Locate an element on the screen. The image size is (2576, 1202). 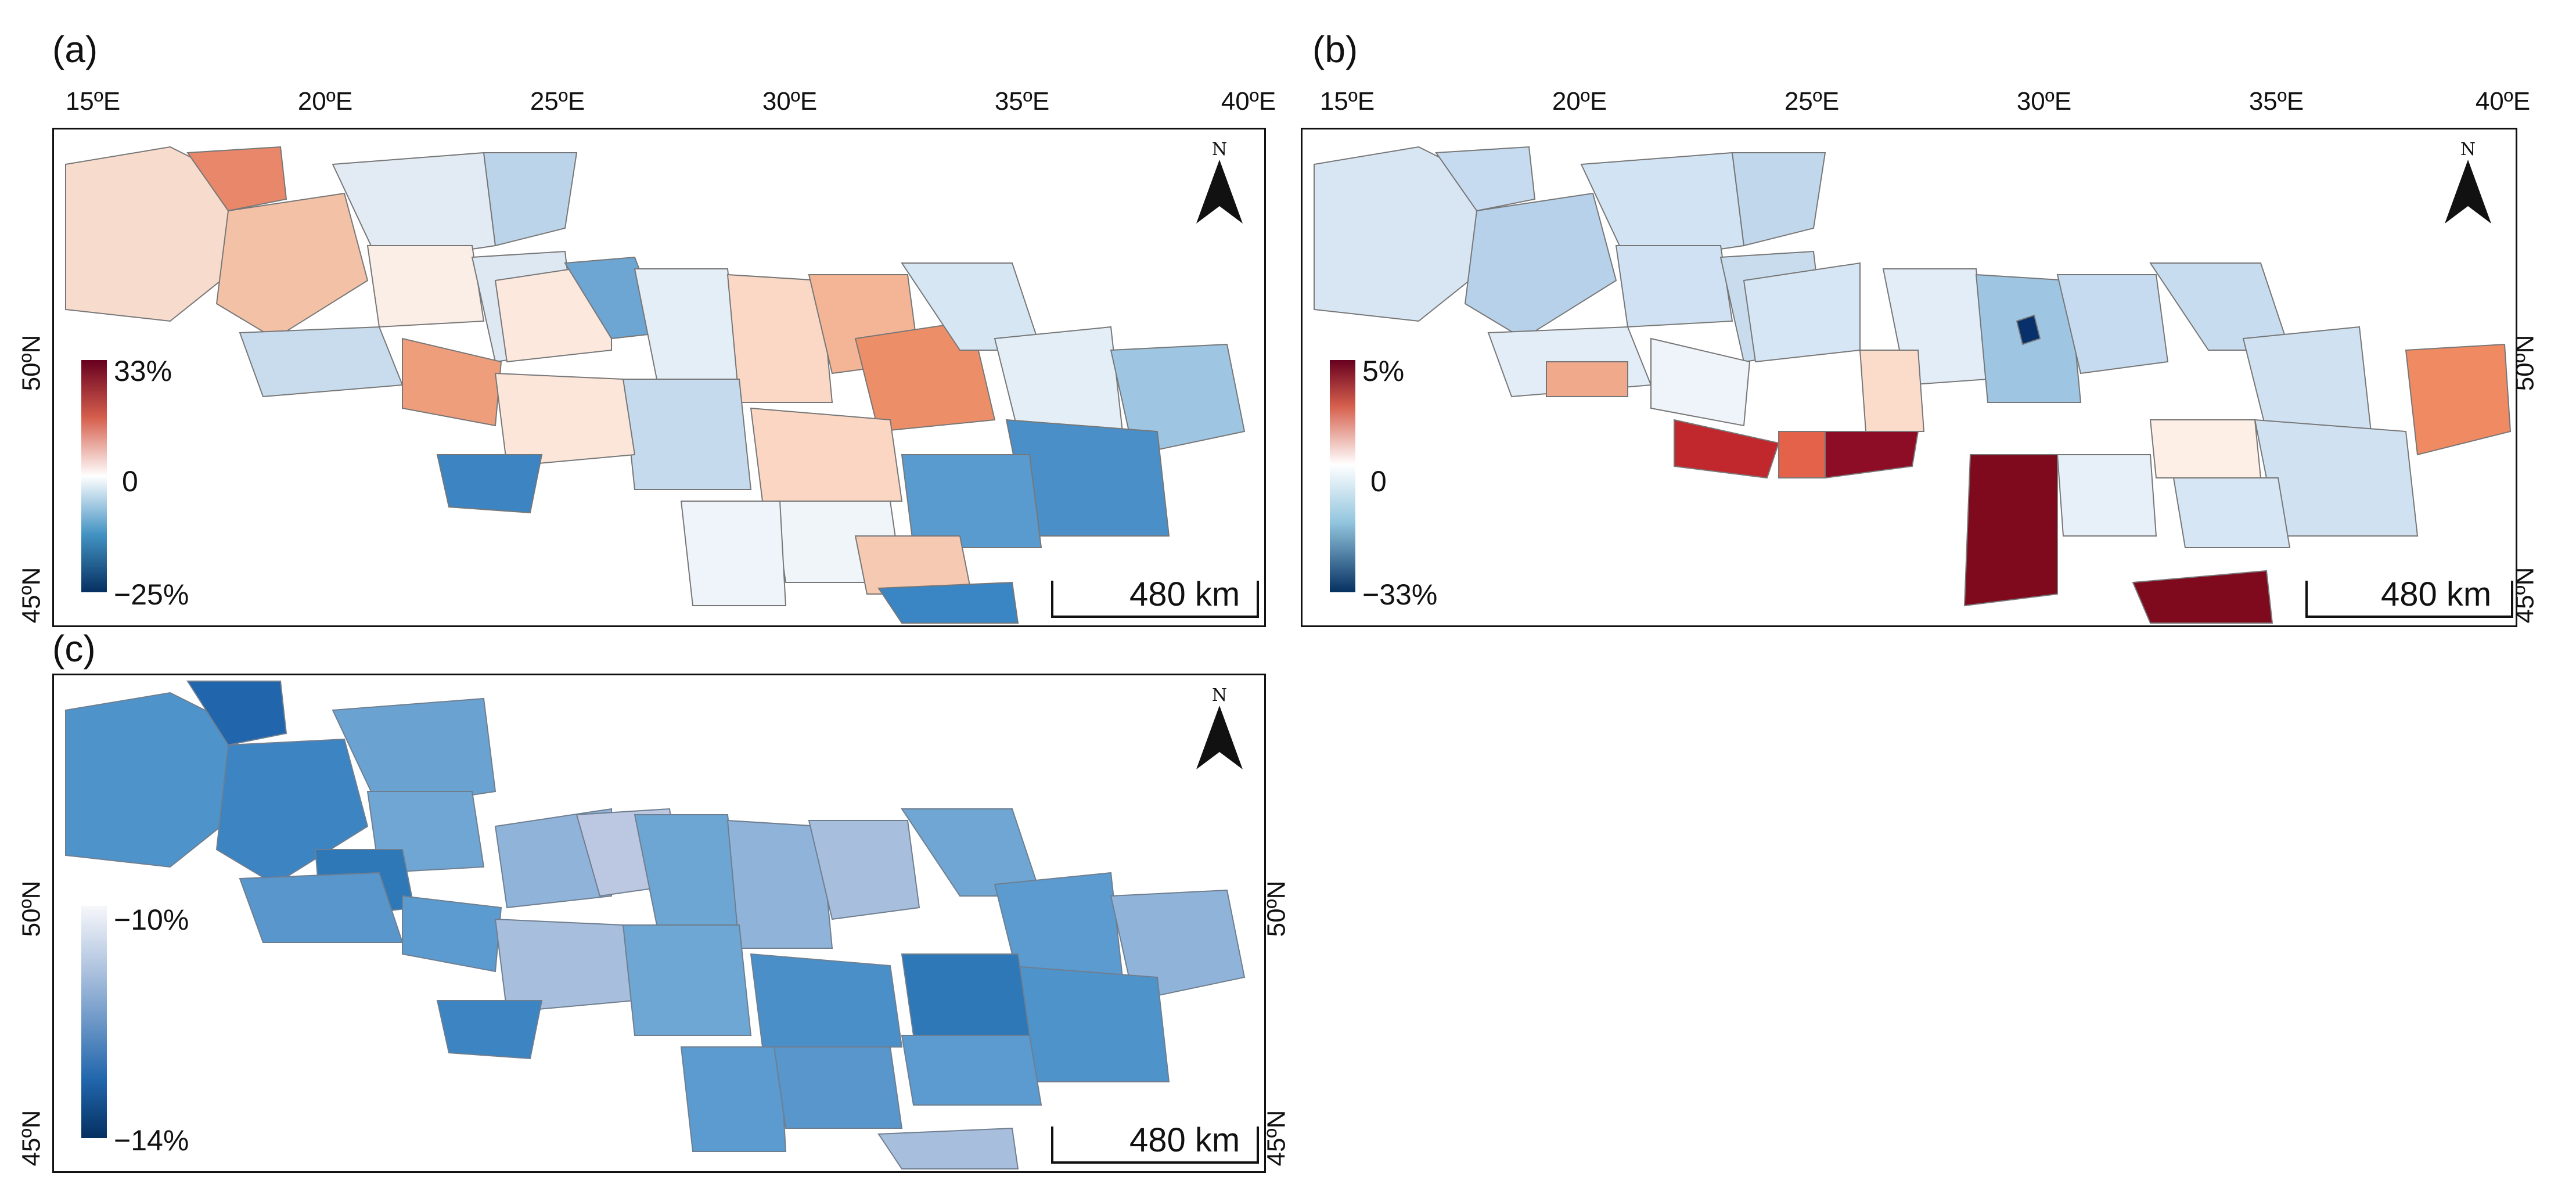
region-malopolska is located at coordinates (321, 362).